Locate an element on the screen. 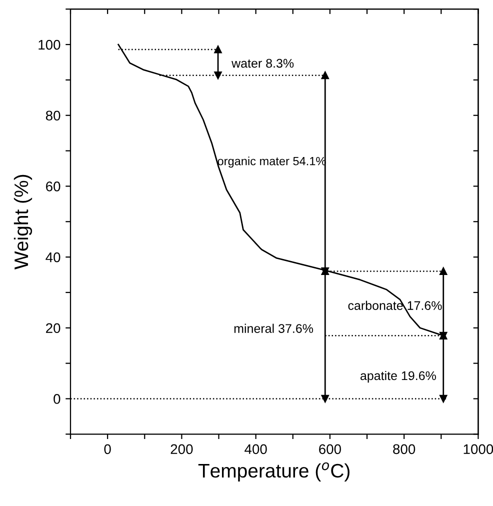  x-axis-title: Temperature ($^{o}$C) is located at coordinates (274, 472).